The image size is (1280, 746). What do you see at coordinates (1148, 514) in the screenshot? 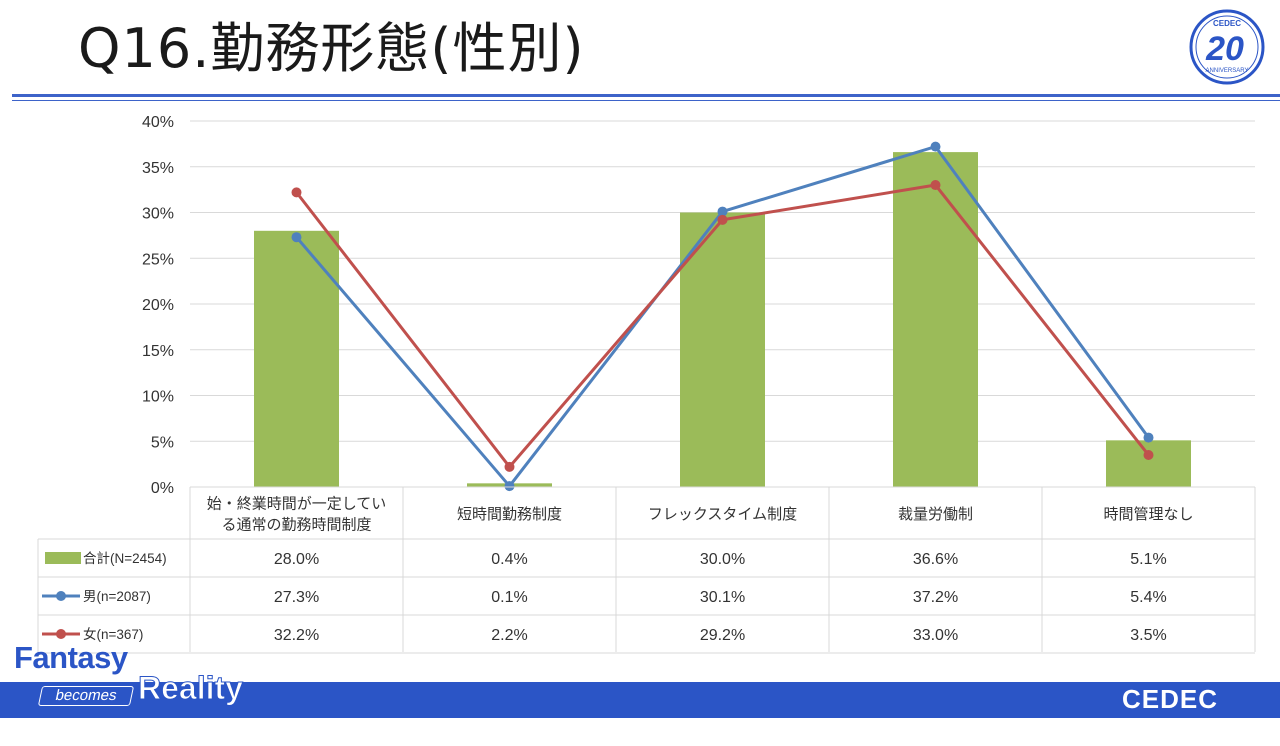
I see `category-label: 時間管理なし` at bounding box center [1148, 514].